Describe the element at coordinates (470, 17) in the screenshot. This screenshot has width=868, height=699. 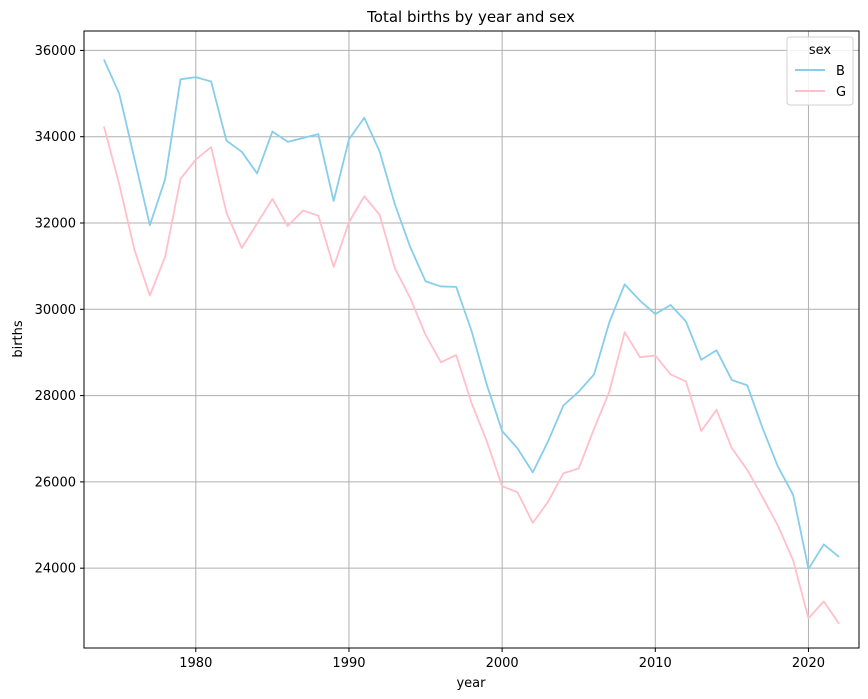
I see `chart-title: Total births by year and sex` at that location.